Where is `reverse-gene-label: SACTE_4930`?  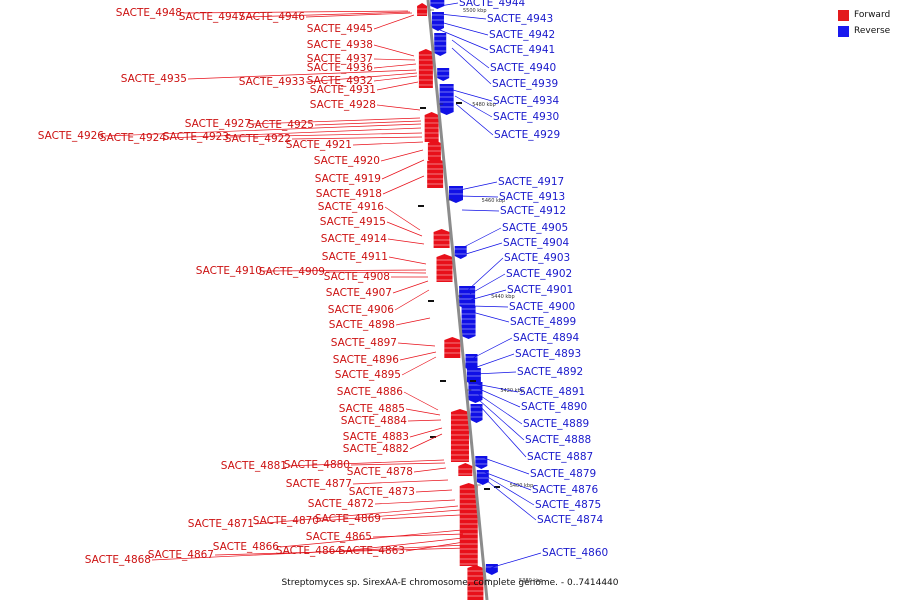
reverse-gene-label: SACTE_4930 is located at coordinates (526, 117).